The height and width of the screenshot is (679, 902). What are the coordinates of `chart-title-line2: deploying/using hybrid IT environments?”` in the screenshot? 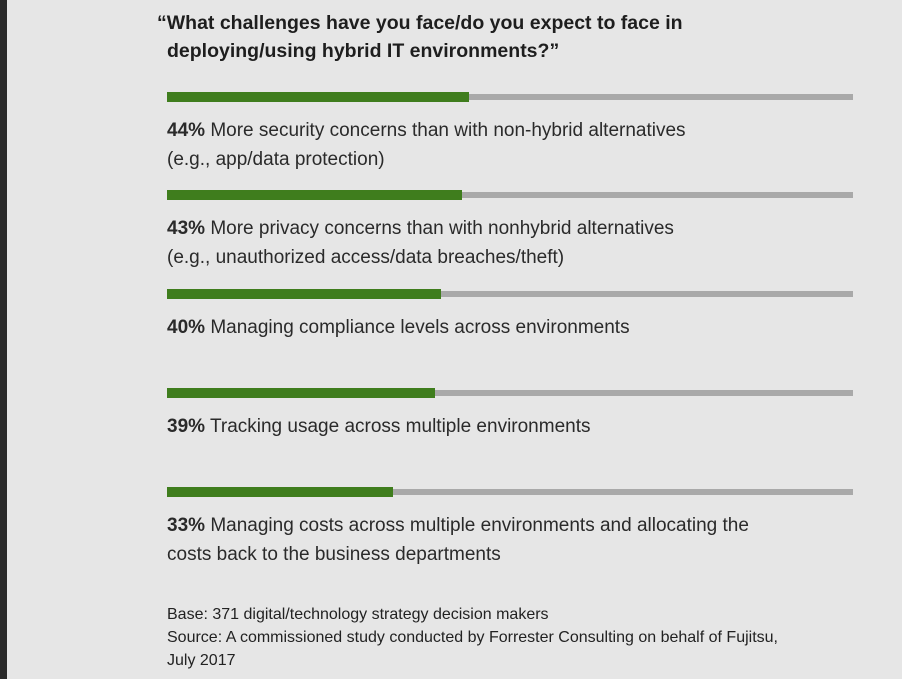 It's located at (363, 51).